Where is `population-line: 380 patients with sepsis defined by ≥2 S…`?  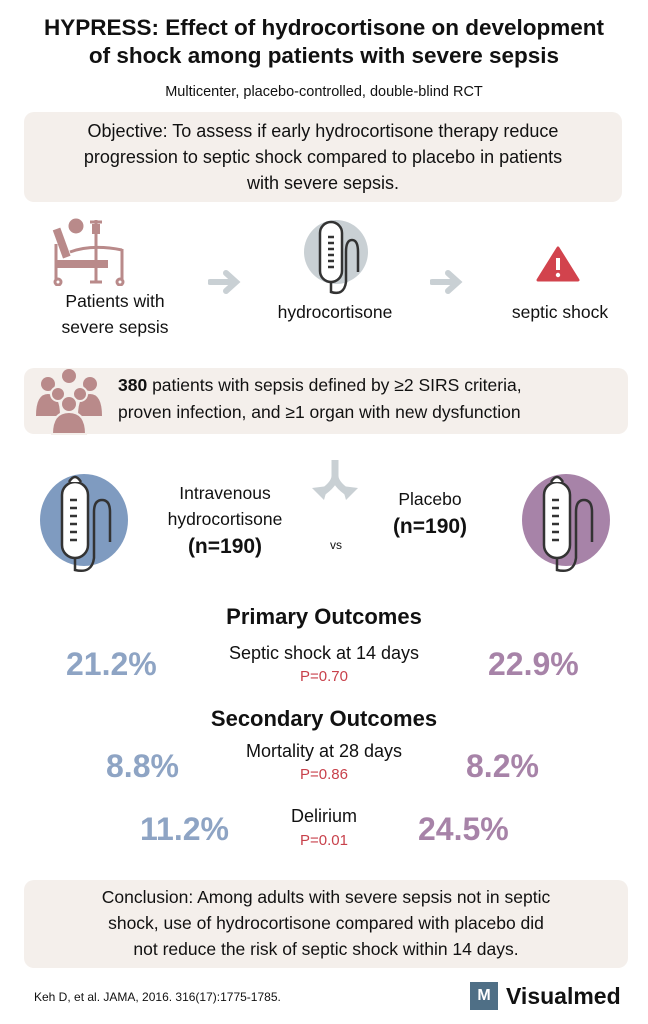
population-line: 380 patients with sepsis defined by ≥2 S… is located at coordinates (320, 385).